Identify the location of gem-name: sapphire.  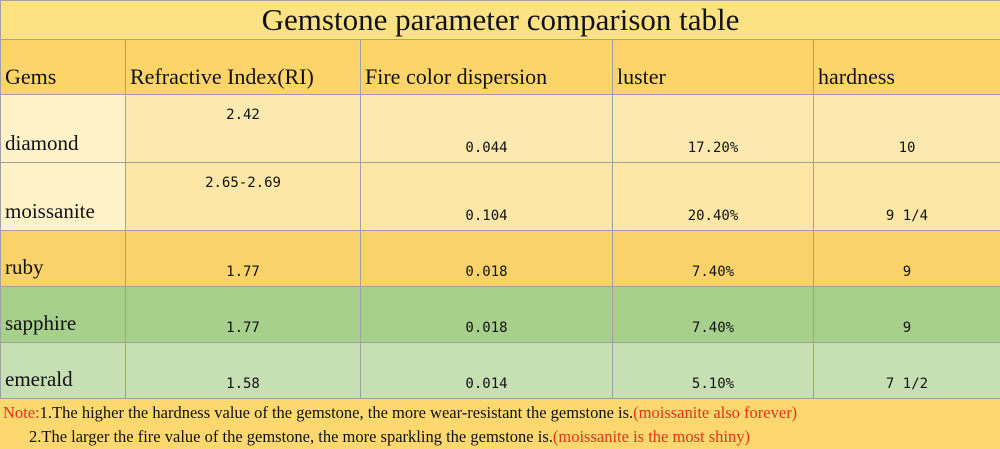
(63, 315).